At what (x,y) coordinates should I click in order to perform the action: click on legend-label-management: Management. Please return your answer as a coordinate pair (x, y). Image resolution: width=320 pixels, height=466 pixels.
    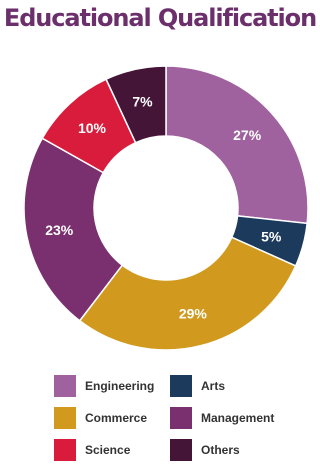
    Looking at the image, I should click on (238, 418).